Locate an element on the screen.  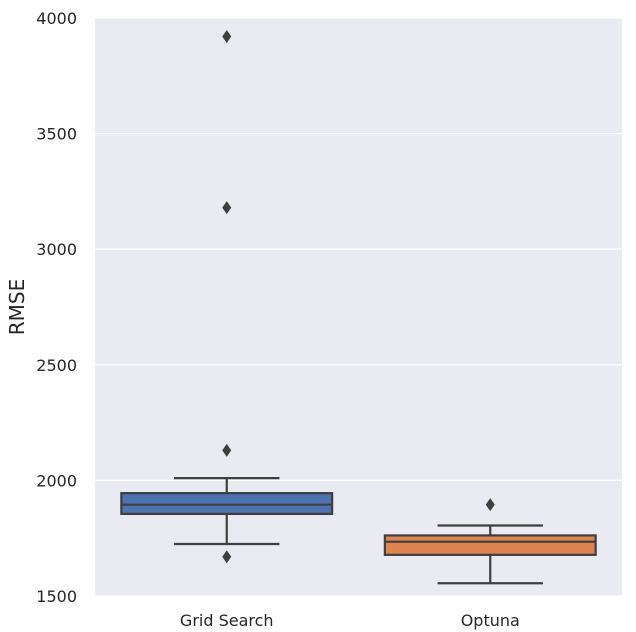
y-tick-label: 2000 is located at coordinates (56, 480).